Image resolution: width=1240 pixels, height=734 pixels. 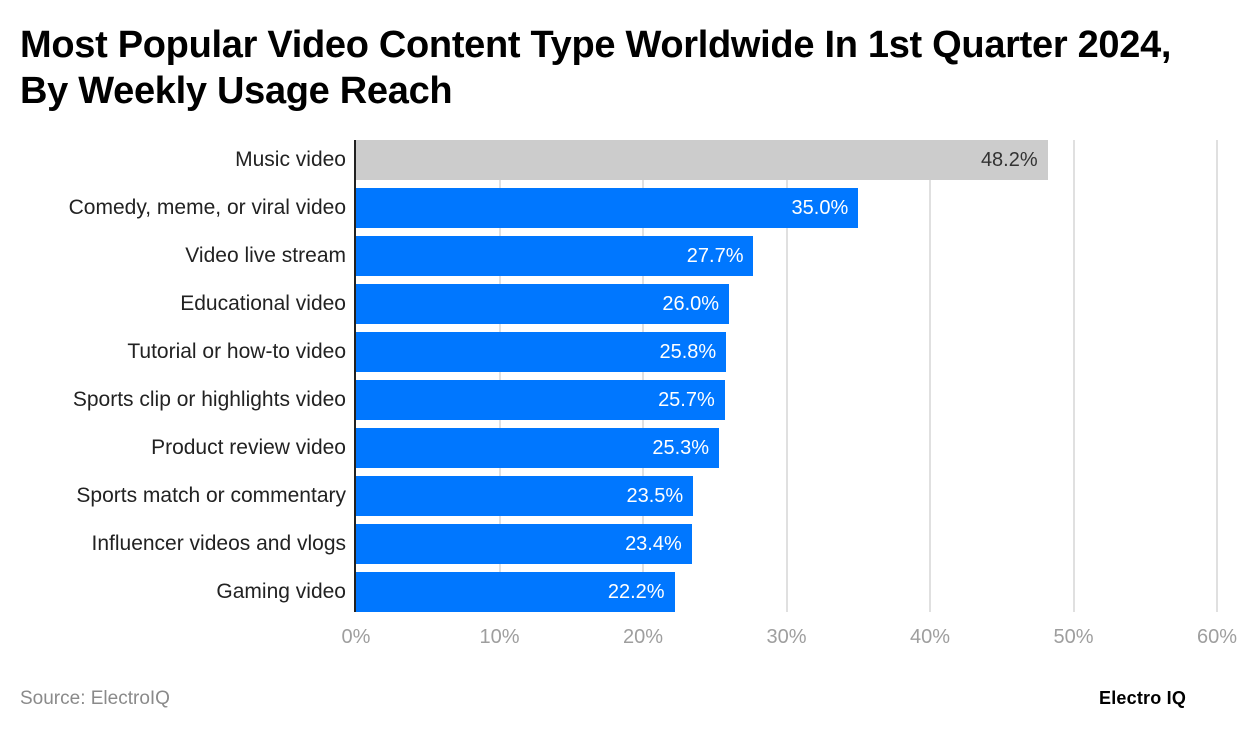 What do you see at coordinates (236, 351) in the screenshot?
I see `category-label: Tutorial or how-to video` at bounding box center [236, 351].